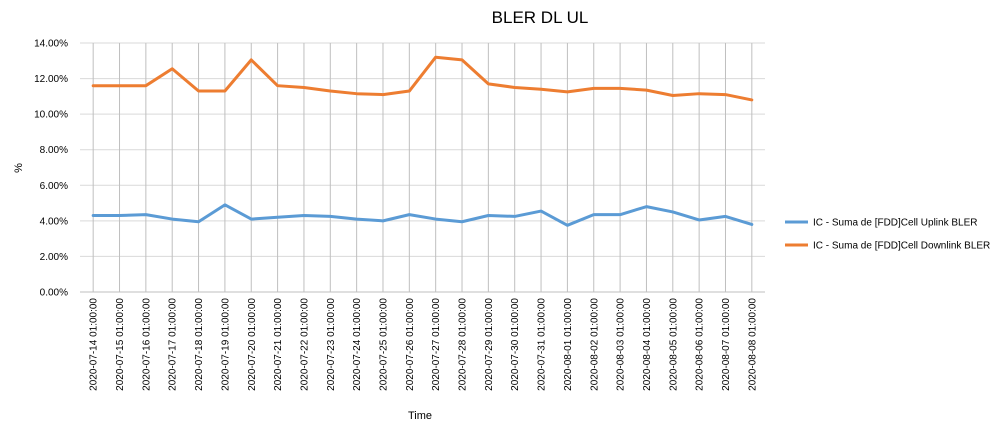 This screenshot has height=433, width=1004. What do you see at coordinates (568, 344) in the screenshot?
I see `x-tick-label: 2020-08-01 01:00:00` at bounding box center [568, 344].